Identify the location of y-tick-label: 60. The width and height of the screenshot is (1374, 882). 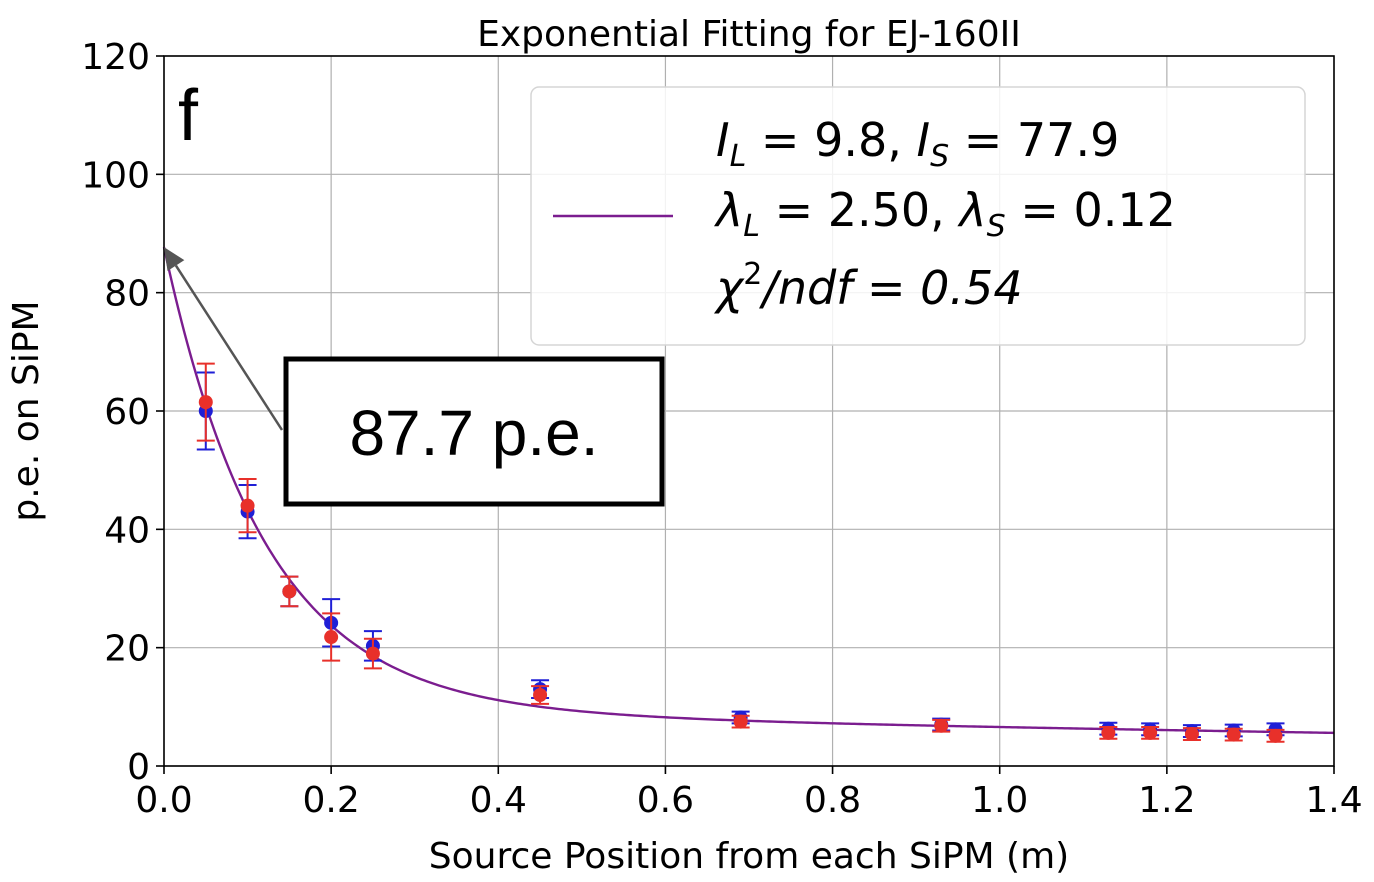
(127, 412).